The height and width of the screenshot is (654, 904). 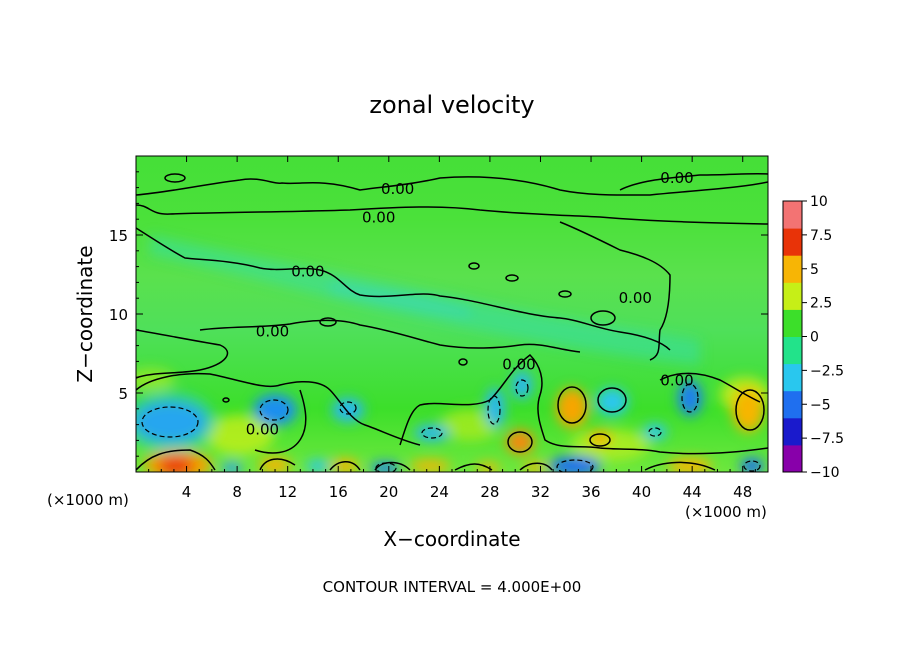 I want to click on x-tick-label: 24, so click(x=439, y=492).